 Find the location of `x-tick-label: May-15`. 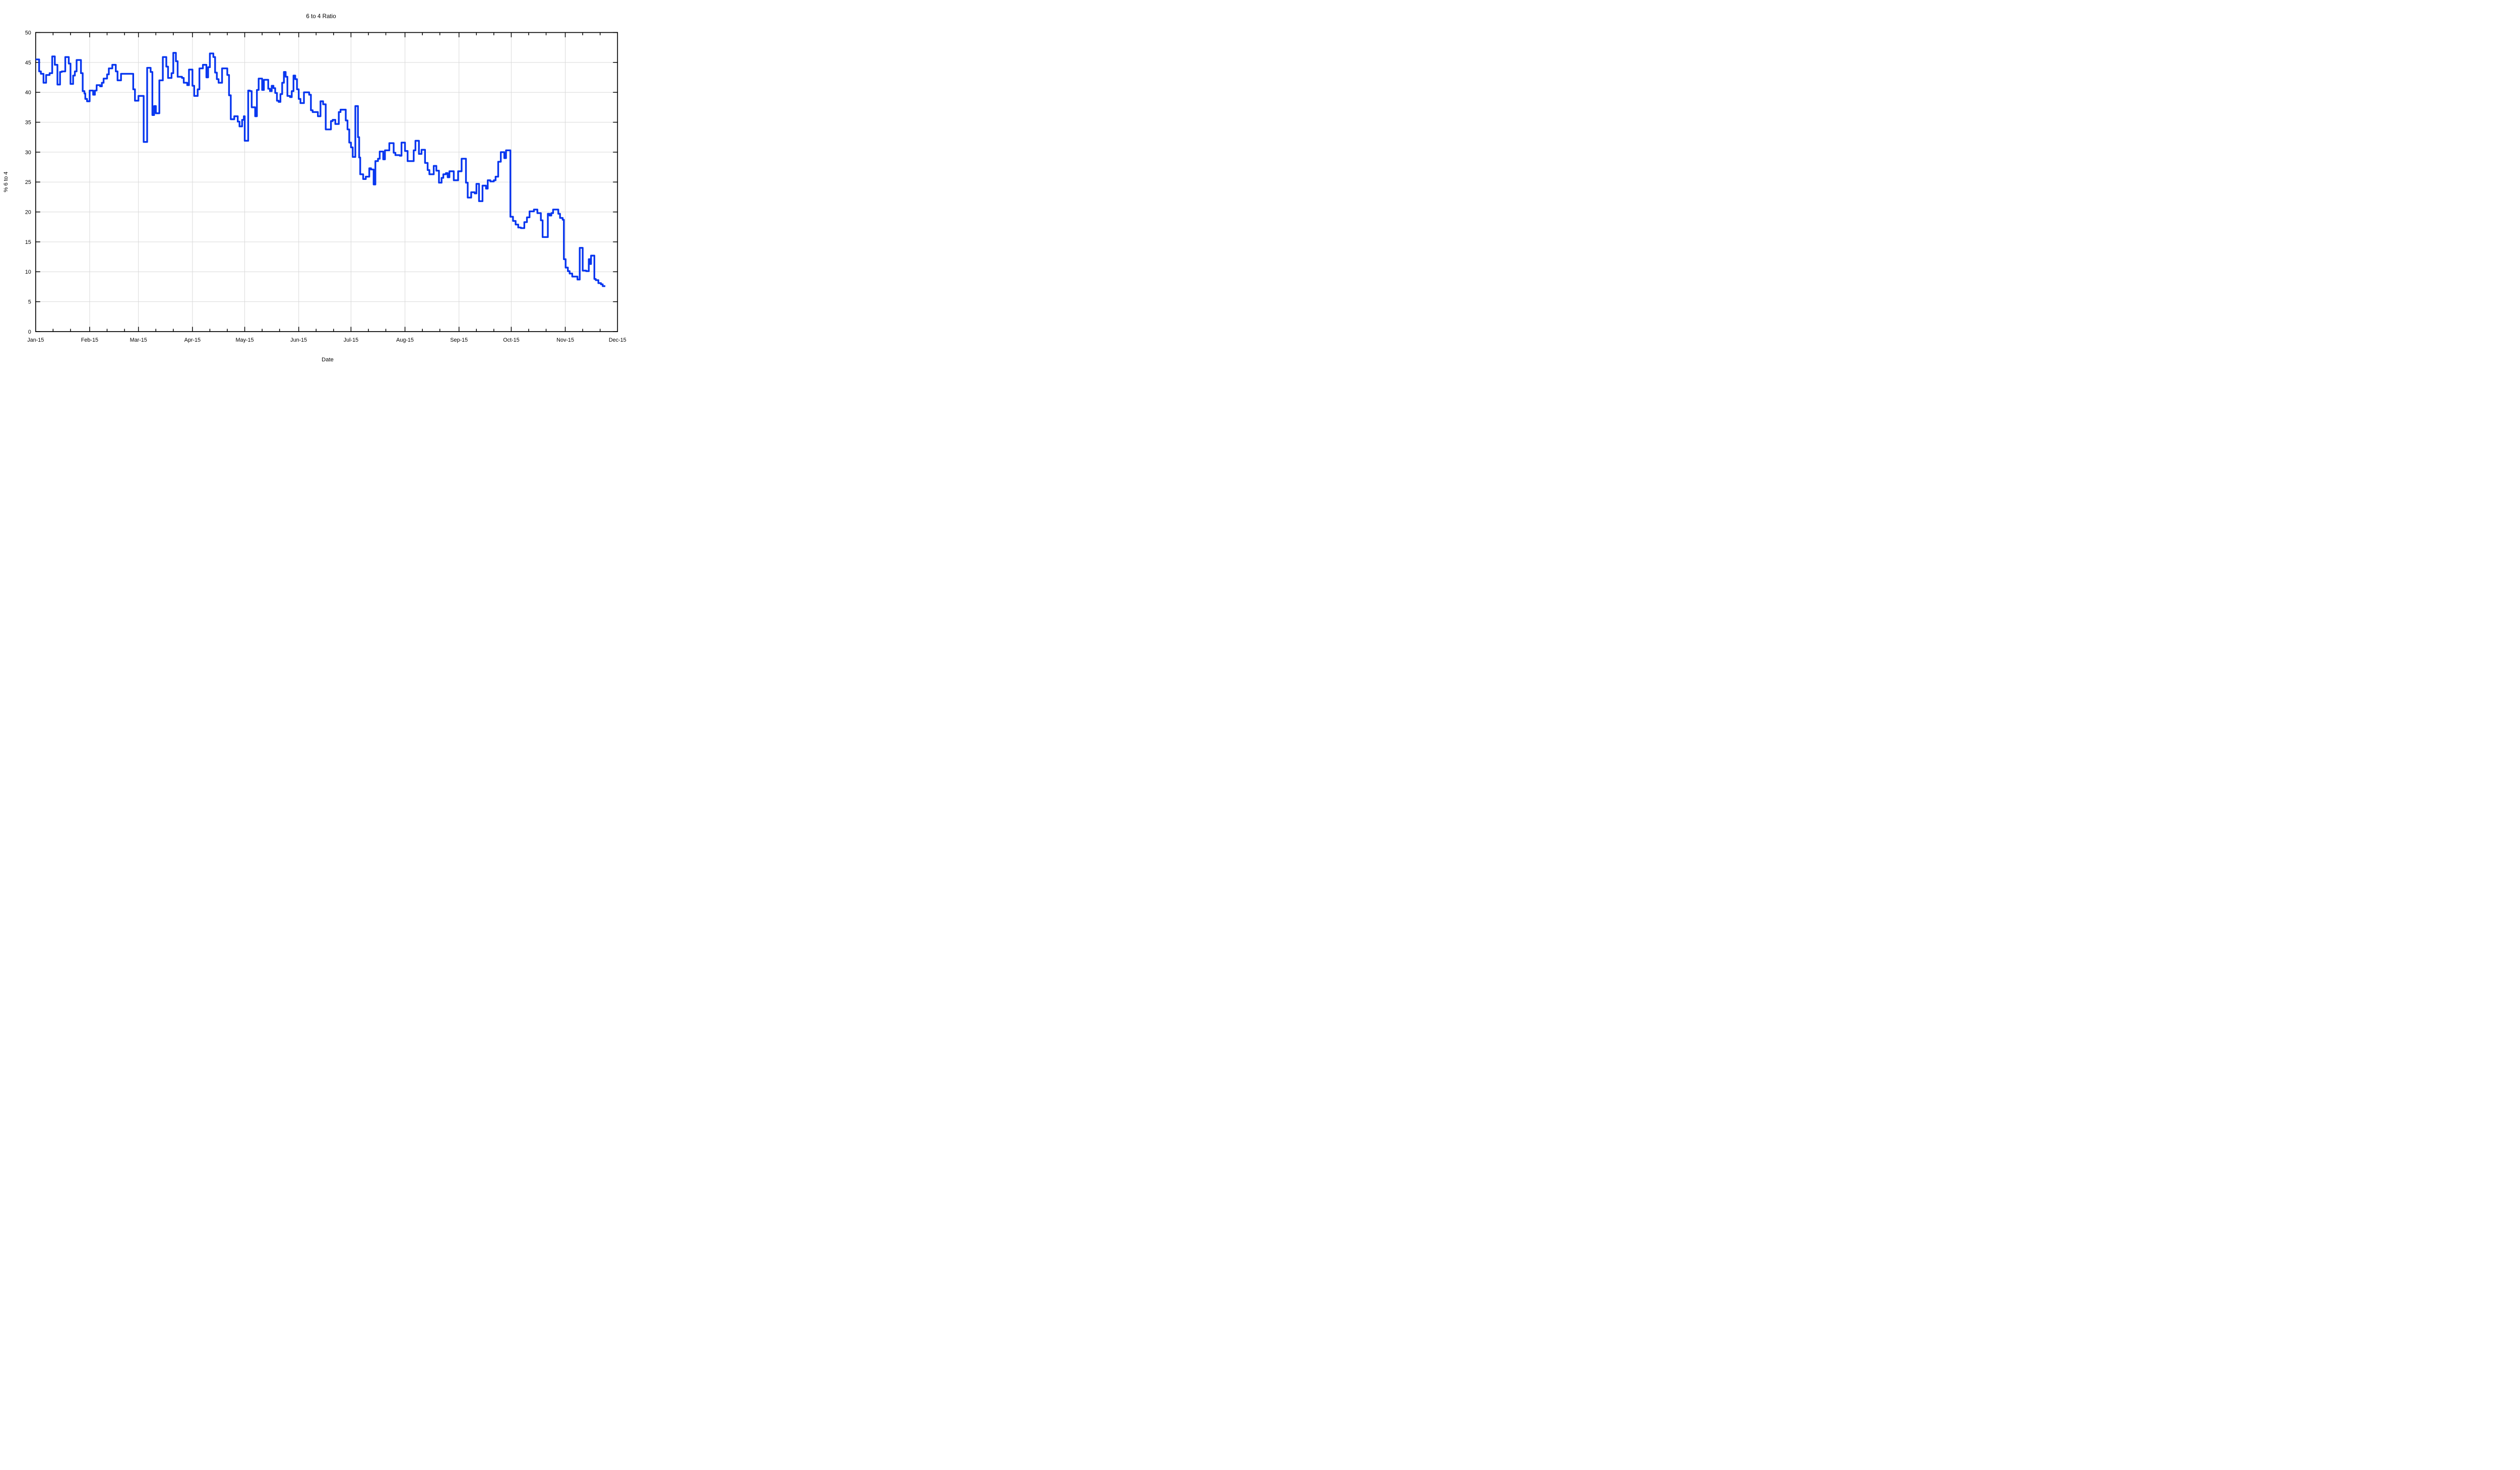

x-tick-label: May-15 is located at coordinates (245, 340).